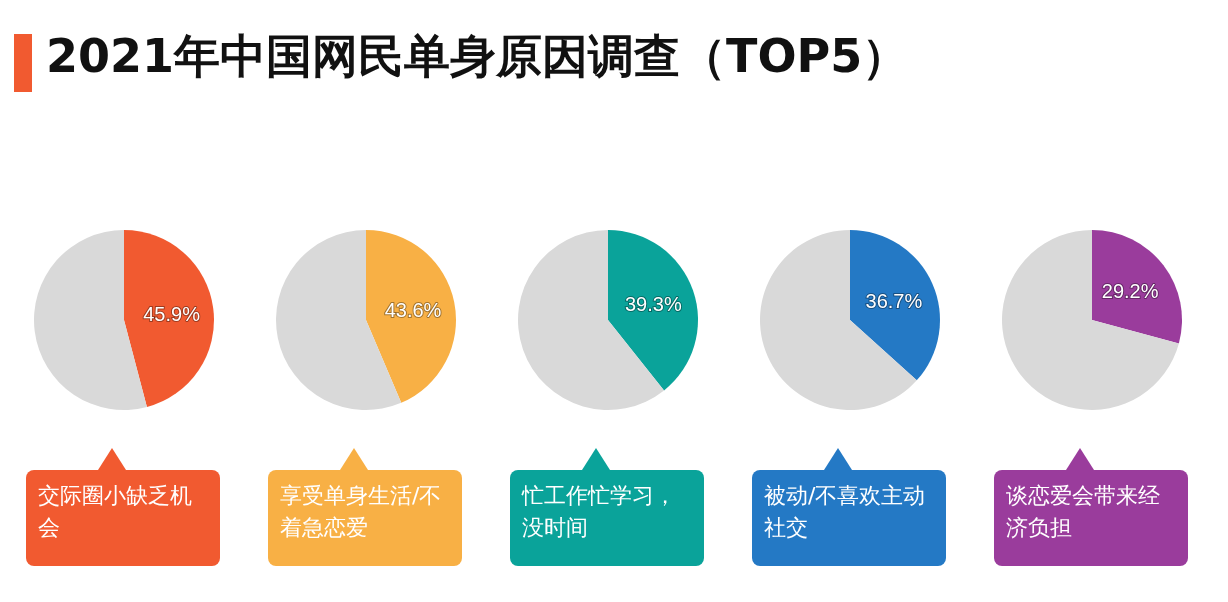  I want to click on data-label: 39.3%, so click(653, 304).